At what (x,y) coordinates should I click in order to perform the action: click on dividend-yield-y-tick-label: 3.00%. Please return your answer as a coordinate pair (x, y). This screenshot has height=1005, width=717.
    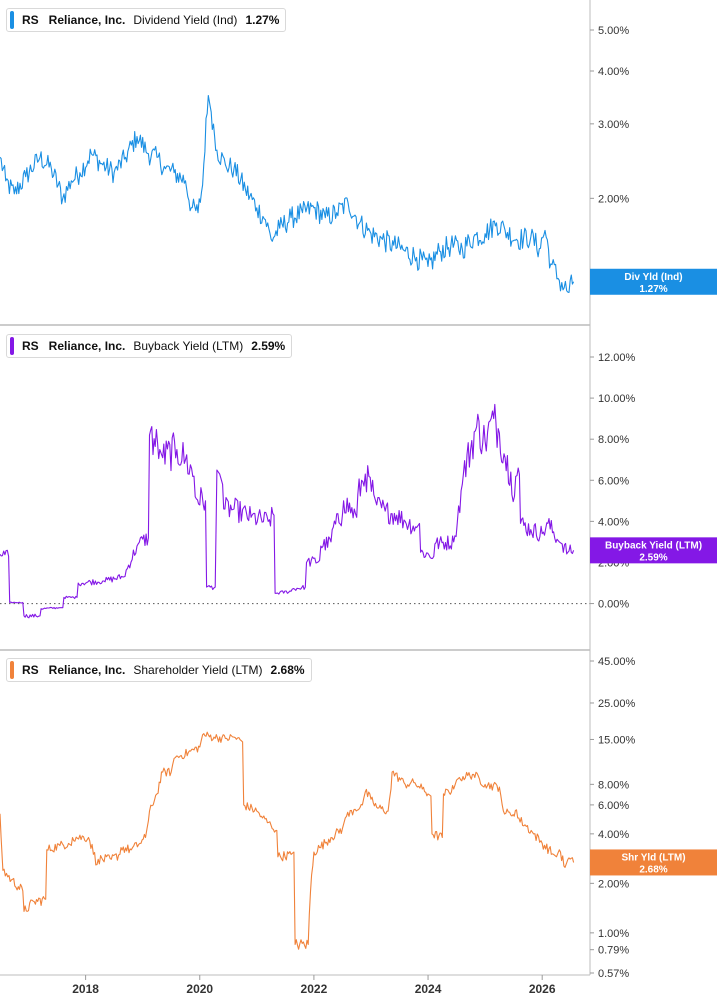
    Looking at the image, I should click on (613, 125).